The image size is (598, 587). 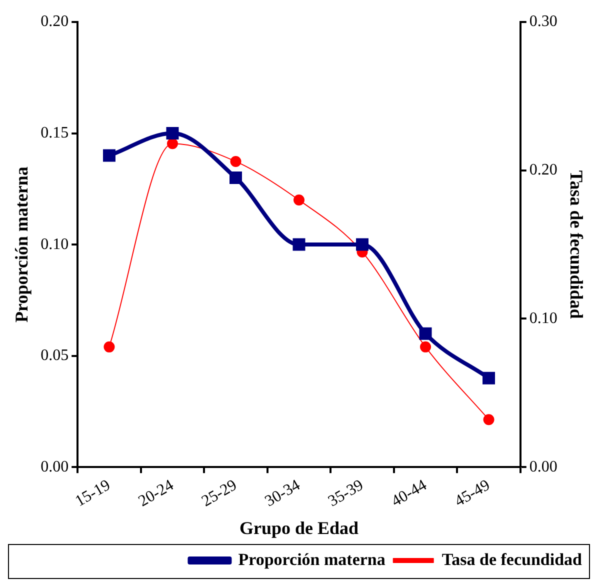 I want to click on x-tick-label: 30-34, so click(x=283, y=493).